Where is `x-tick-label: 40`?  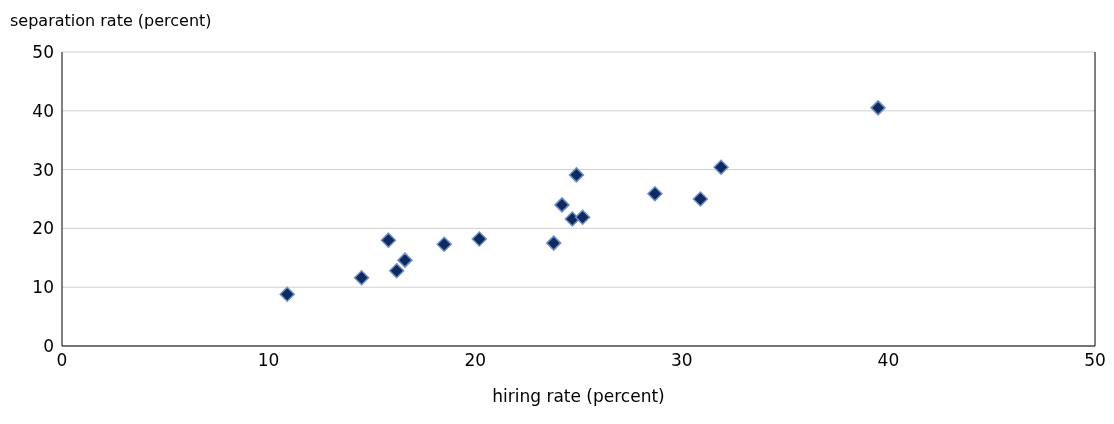 x-tick-label: 40 is located at coordinates (888, 360).